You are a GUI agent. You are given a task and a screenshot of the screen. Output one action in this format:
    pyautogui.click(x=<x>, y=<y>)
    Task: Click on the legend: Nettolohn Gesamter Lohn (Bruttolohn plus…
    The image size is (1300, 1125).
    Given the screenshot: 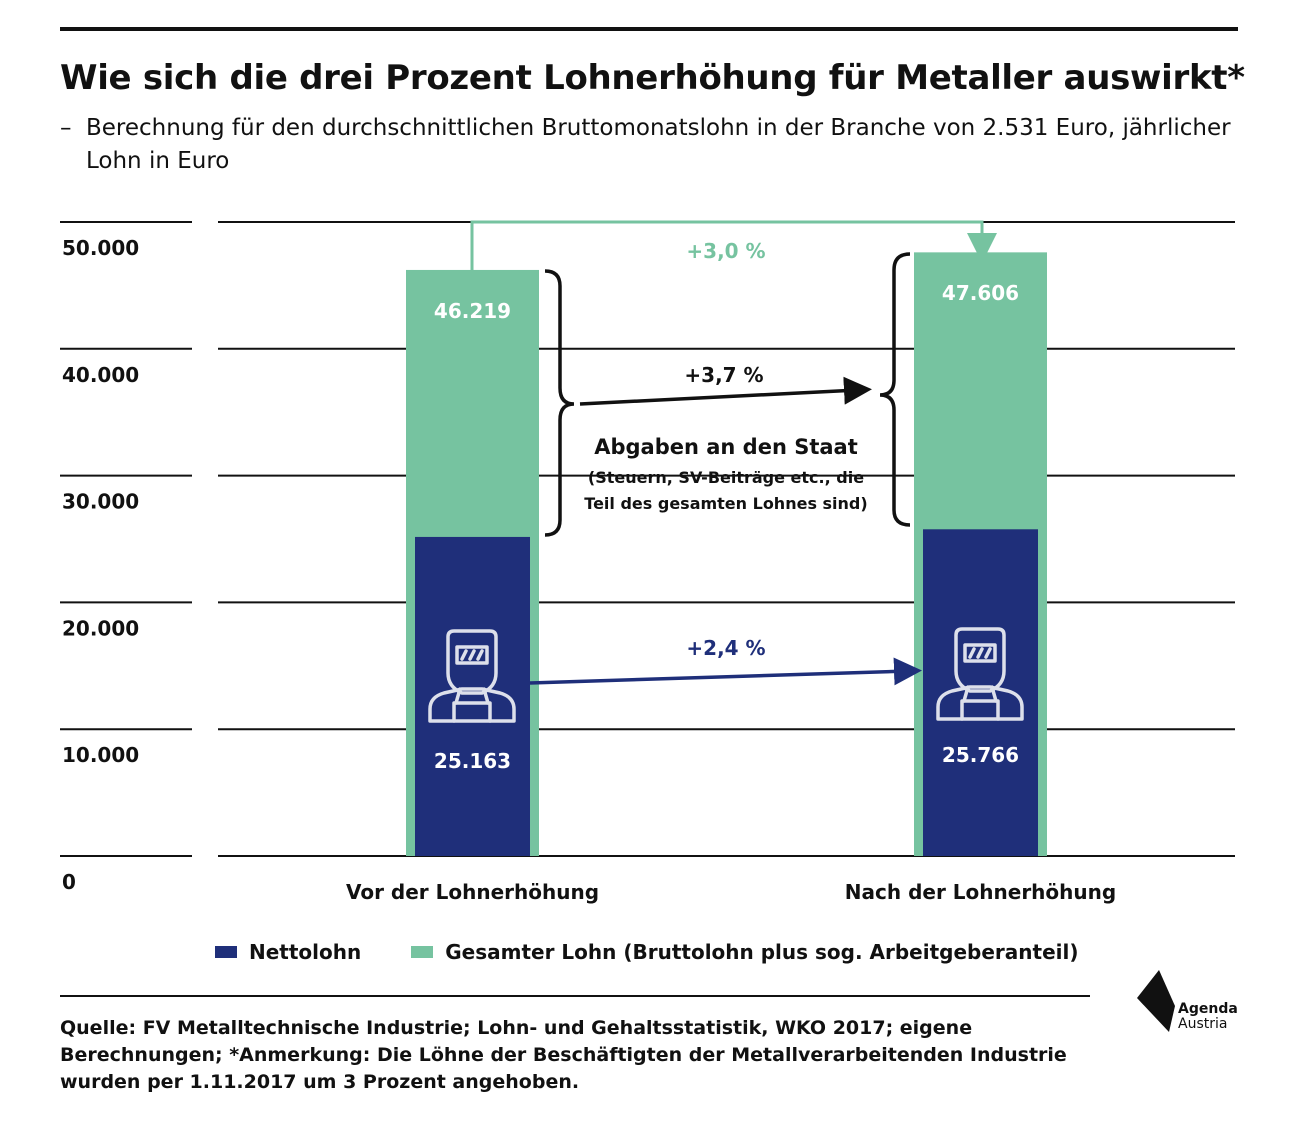 What is the action you would take?
    pyautogui.click(x=672, y=952)
    